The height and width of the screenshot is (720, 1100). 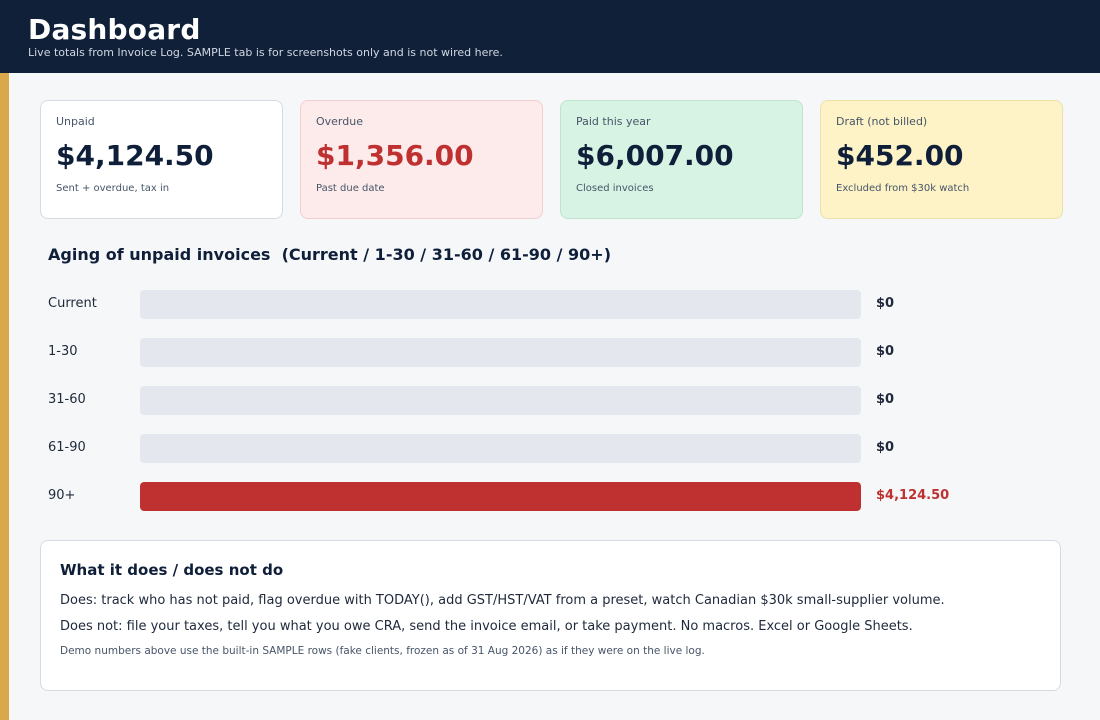 I want to click on card-value: $4,124.50, so click(x=135, y=155).